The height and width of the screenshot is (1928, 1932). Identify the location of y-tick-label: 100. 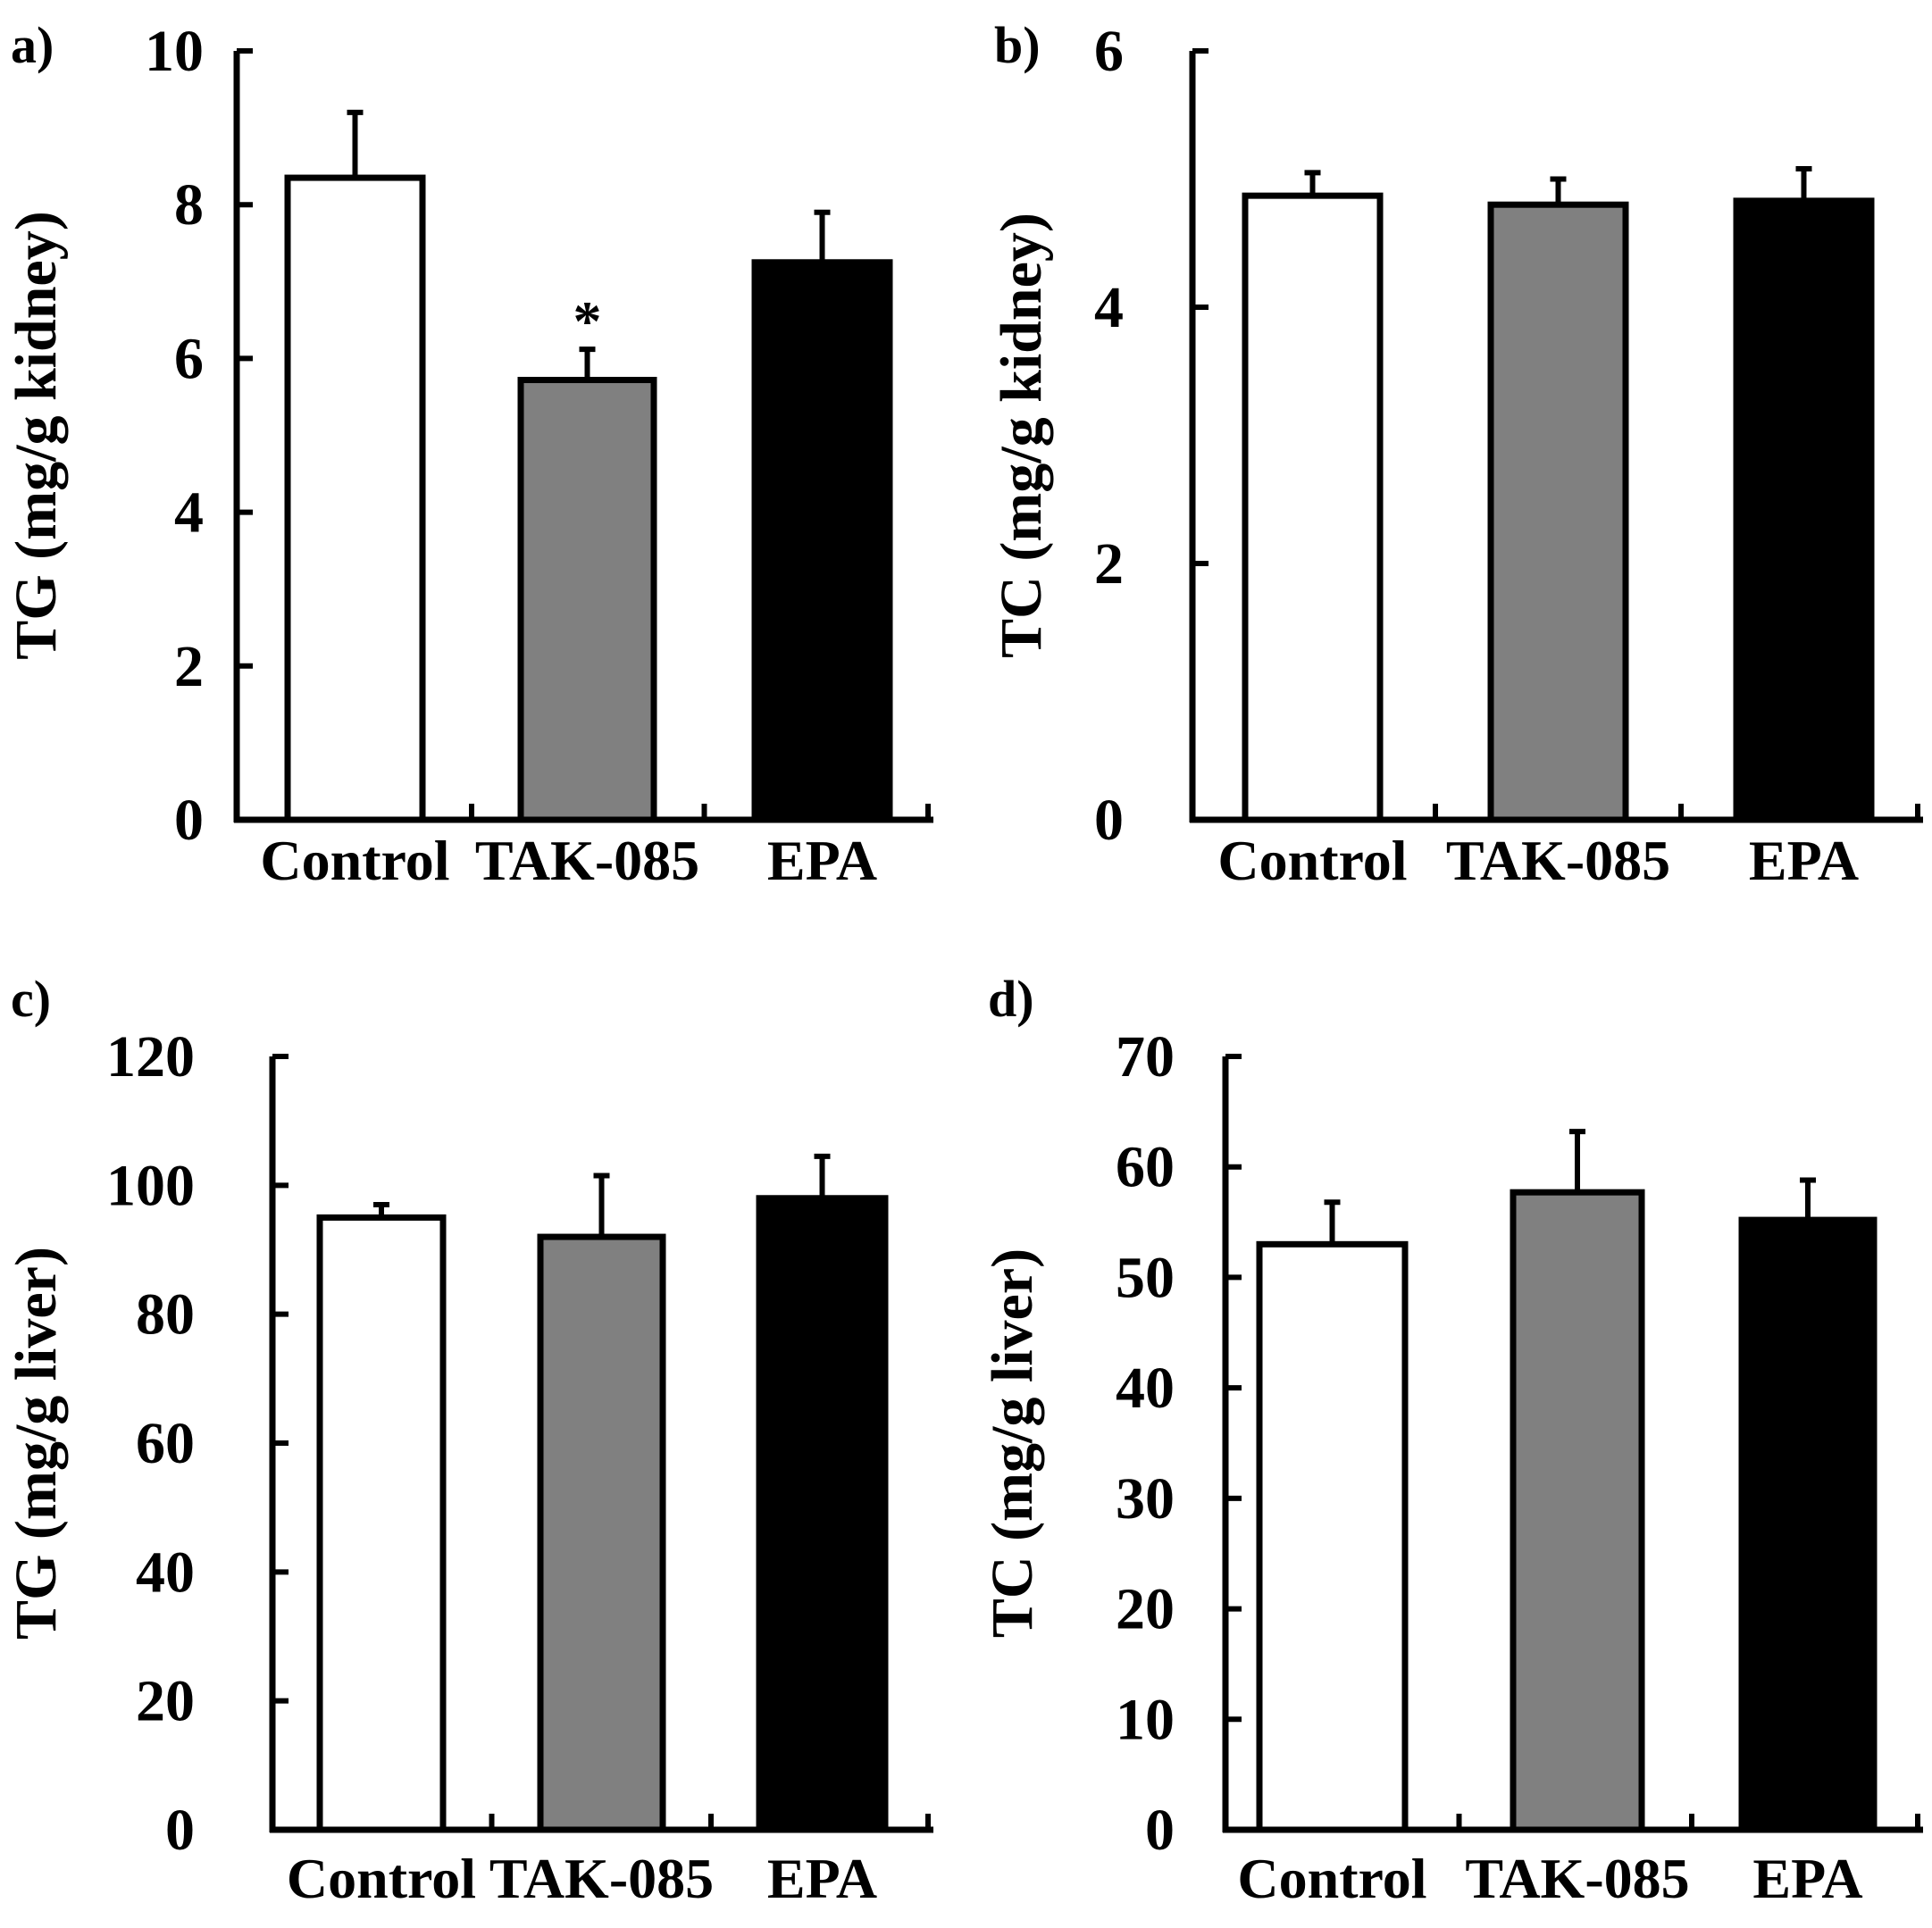
(151, 1185).